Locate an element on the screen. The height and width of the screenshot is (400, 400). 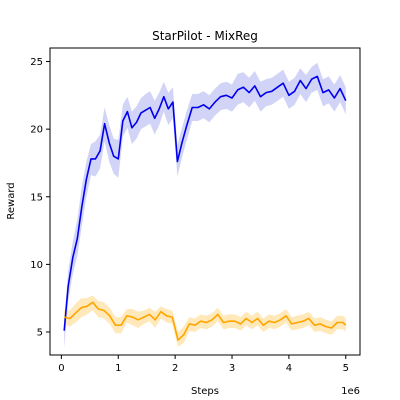
series-2-band is located at coordinates (205, 321).